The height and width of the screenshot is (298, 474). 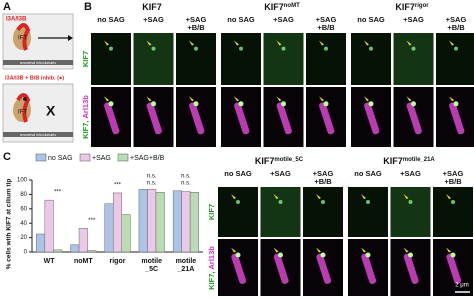 I want to click on legend-label: +SAG, so click(x=101, y=158).